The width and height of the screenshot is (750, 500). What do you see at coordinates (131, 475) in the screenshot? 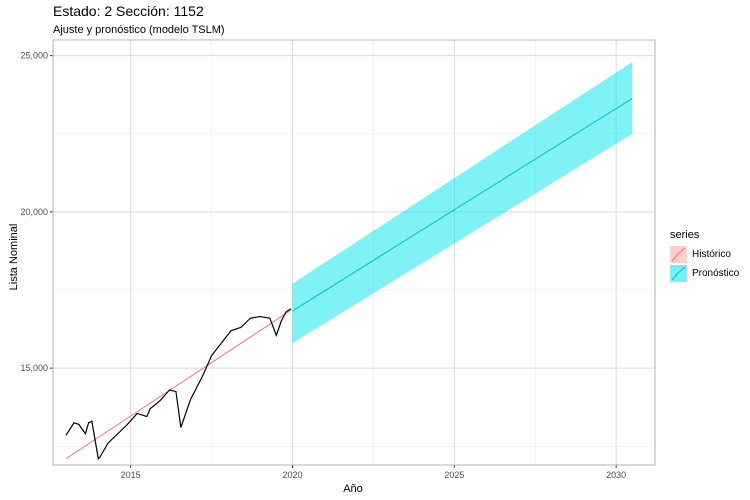
I see `x-tick-label: 2015` at bounding box center [131, 475].